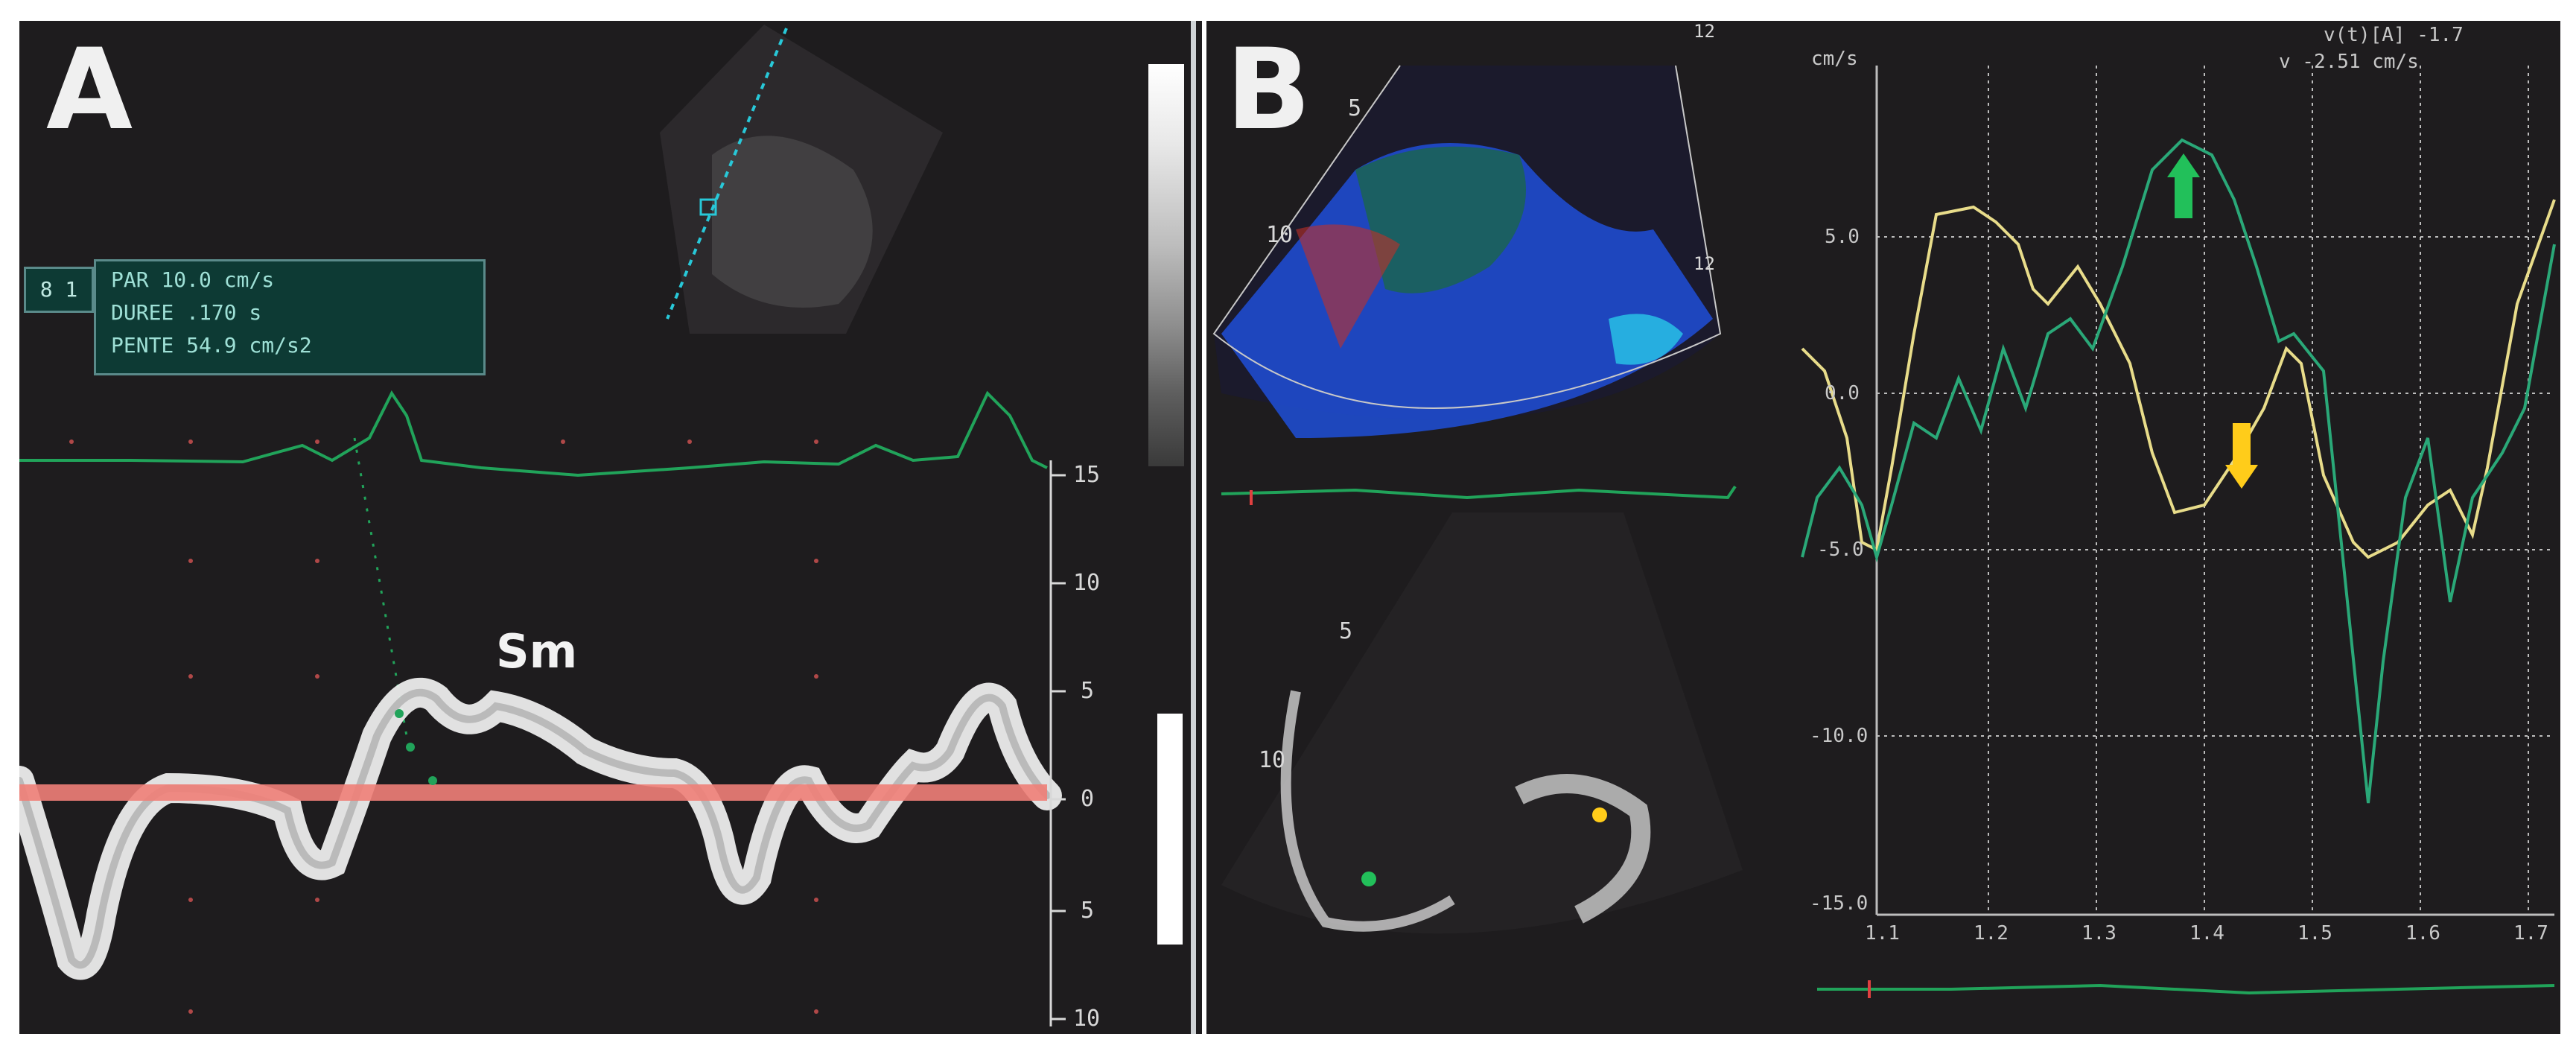 Image resolution: width=2576 pixels, height=1057 pixels. I want to click on y-tick: -15.0, so click(1839, 903).